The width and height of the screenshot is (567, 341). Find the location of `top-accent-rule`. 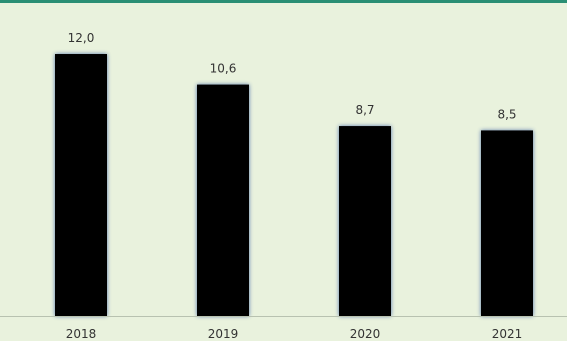

top-accent-rule is located at coordinates (283, 1).